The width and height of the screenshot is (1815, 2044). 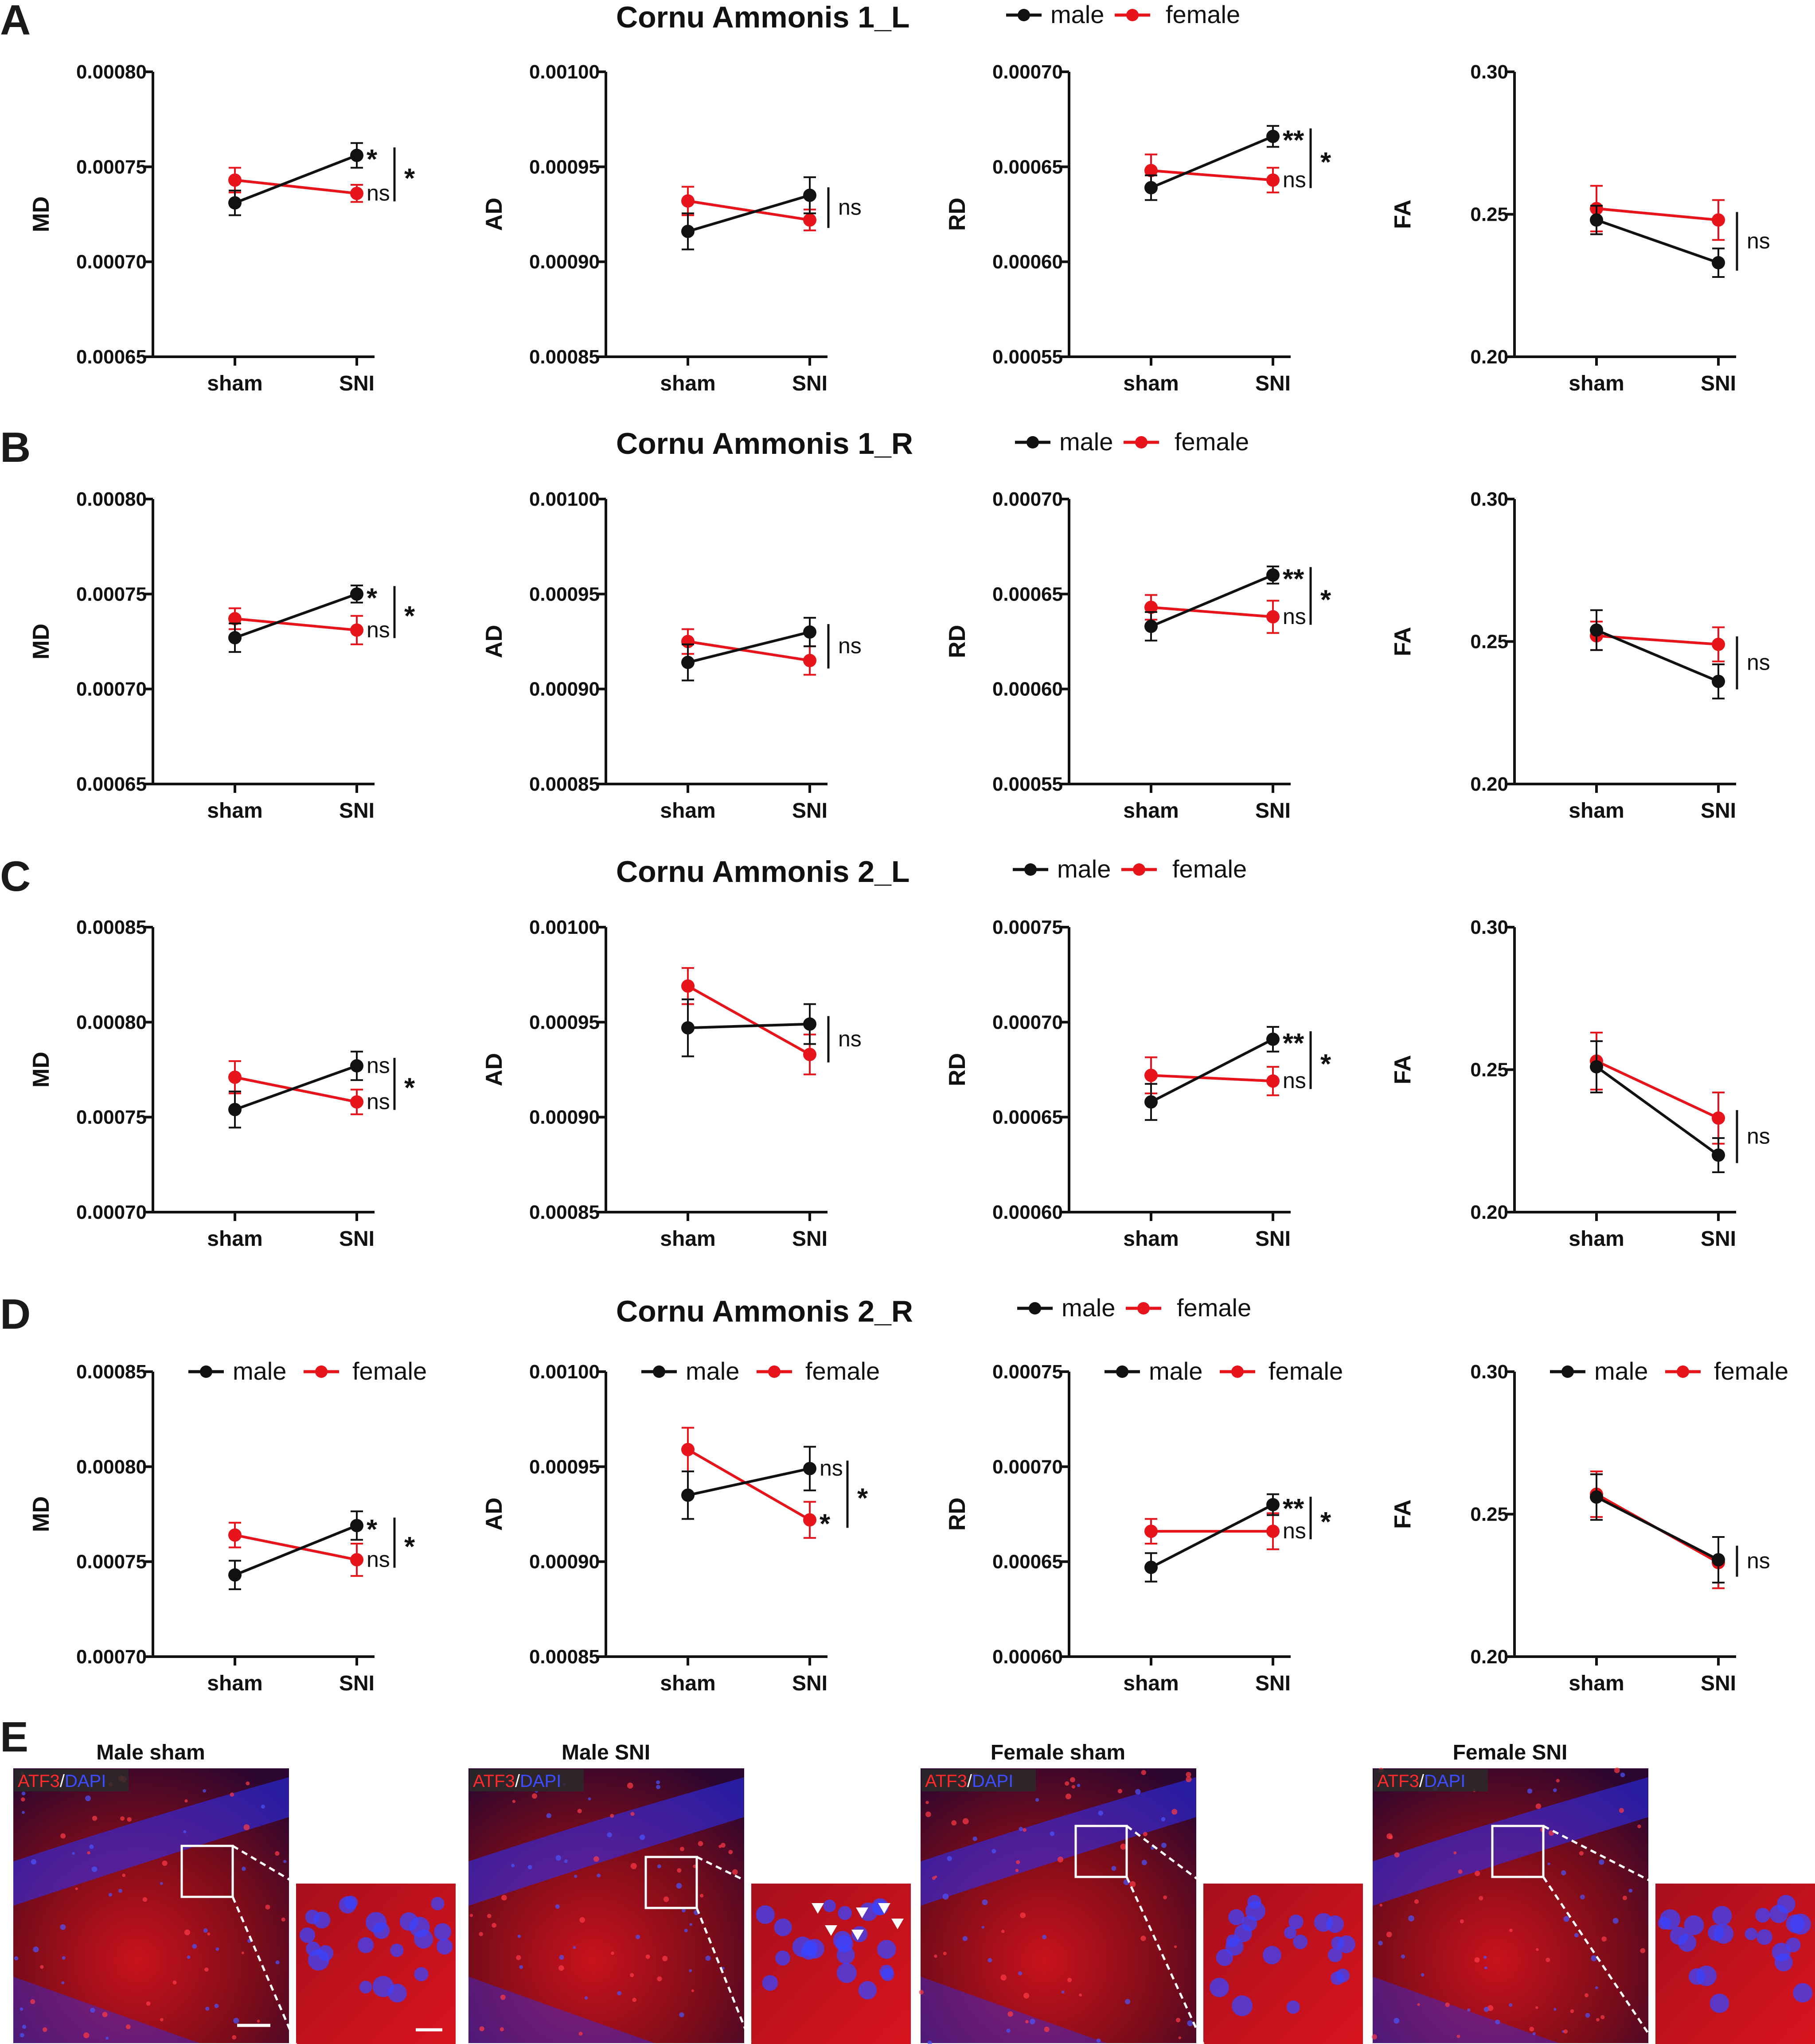 I want to click on y-axis-label: MD, so click(x=41, y=1070).